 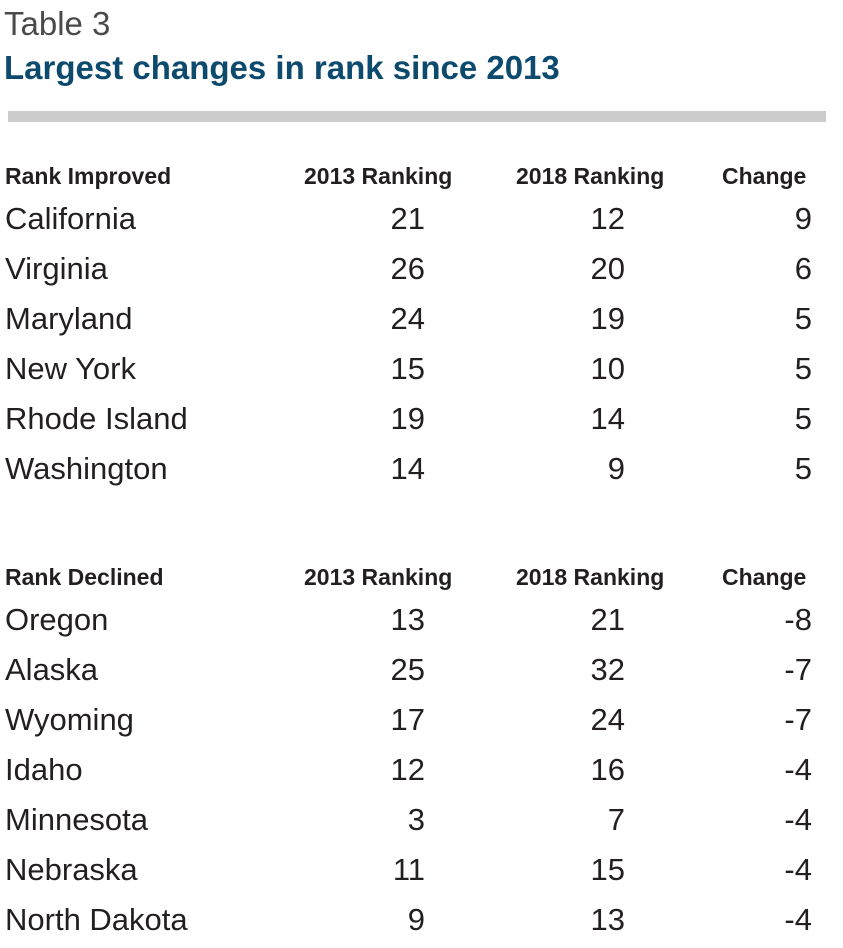 What do you see at coordinates (407, 468) in the screenshot?
I see `ranking-2013: 14` at bounding box center [407, 468].